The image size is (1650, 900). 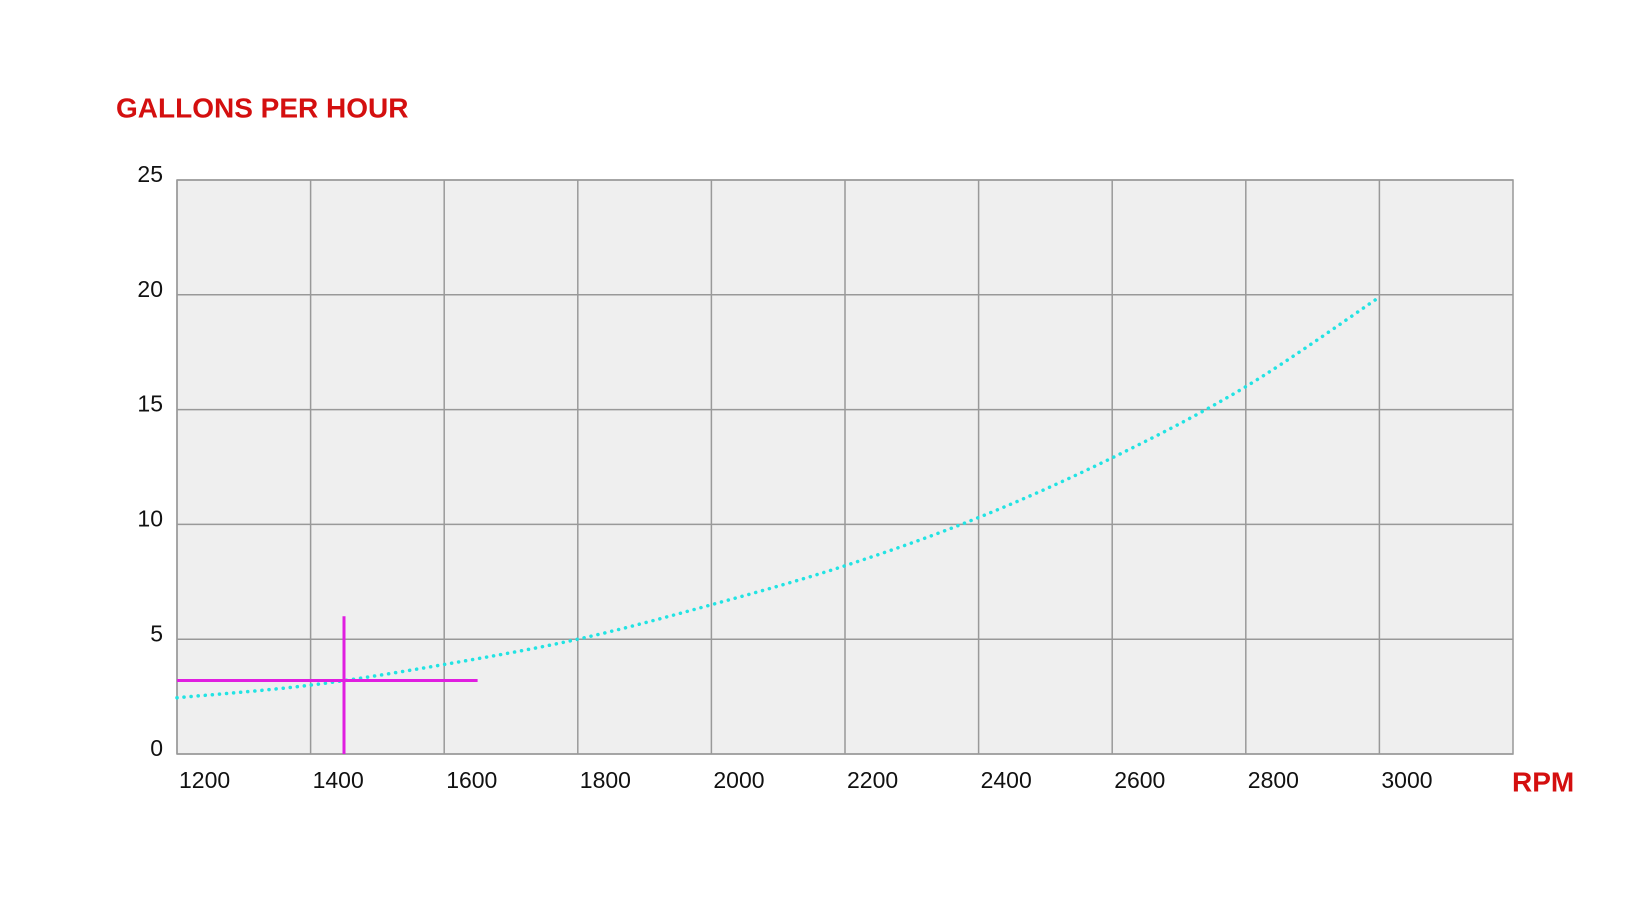 What do you see at coordinates (156, 748) in the screenshot?
I see `y-tick-label: 0` at bounding box center [156, 748].